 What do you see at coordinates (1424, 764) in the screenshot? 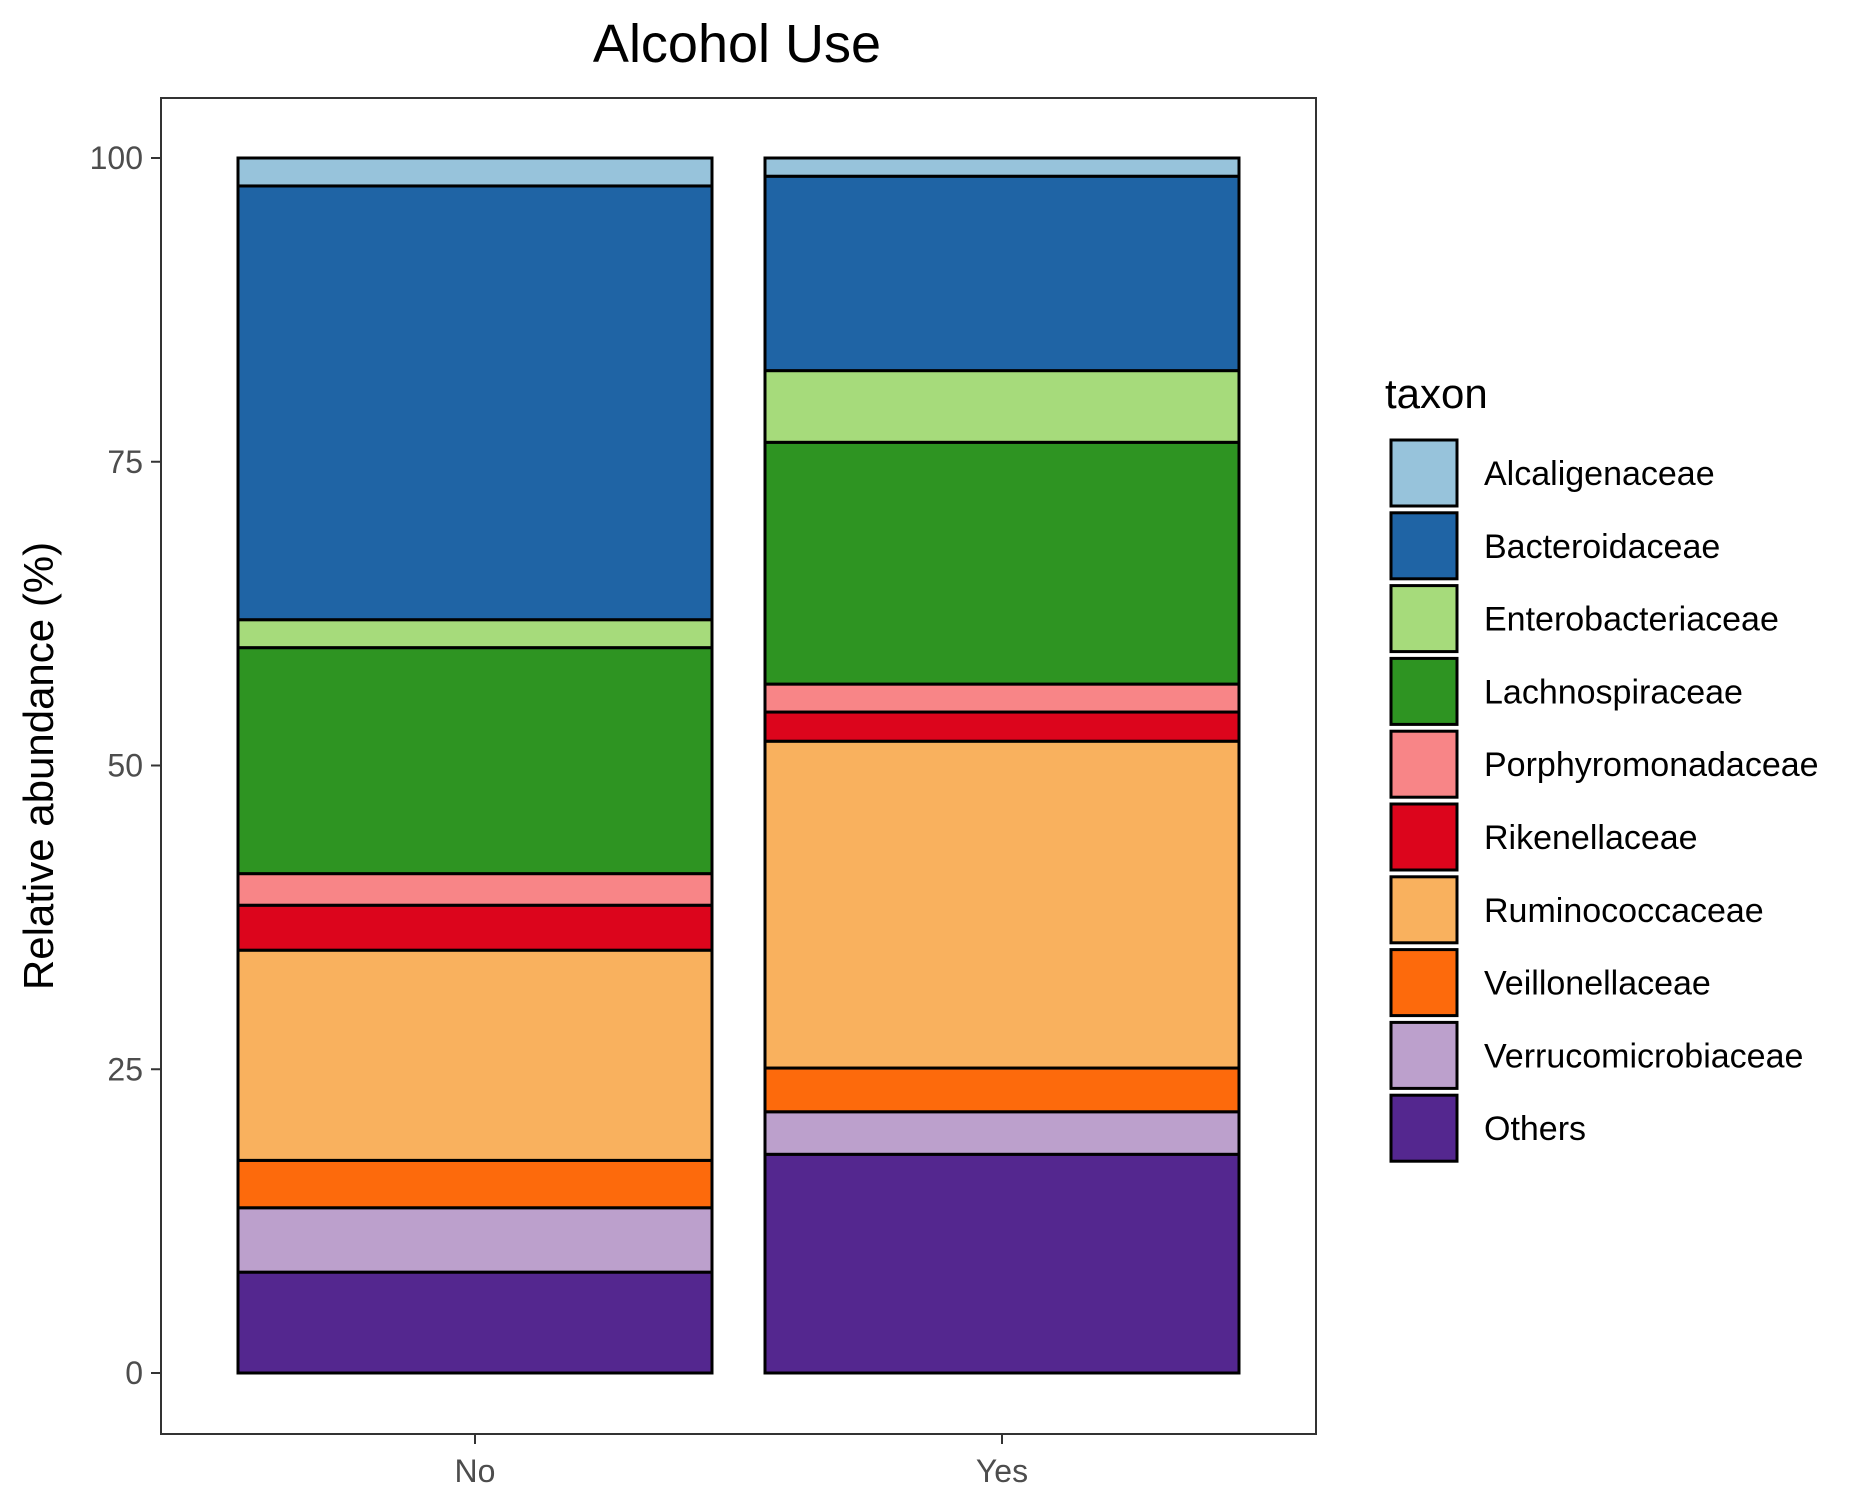
I see `legend-key-porphyromonadaceae` at bounding box center [1424, 764].